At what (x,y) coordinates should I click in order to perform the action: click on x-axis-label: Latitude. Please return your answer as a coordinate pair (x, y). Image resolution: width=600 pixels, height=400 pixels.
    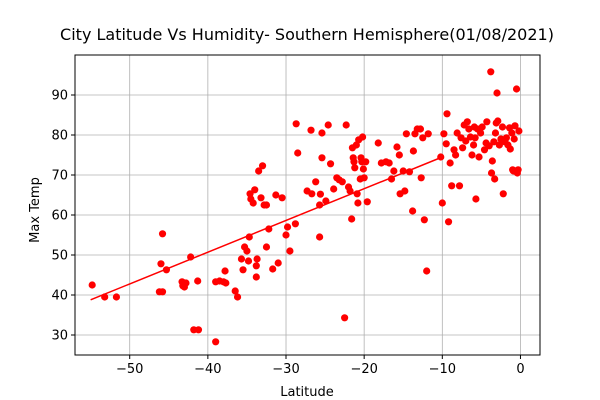
    Looking at the image, I should click on (307, 392).